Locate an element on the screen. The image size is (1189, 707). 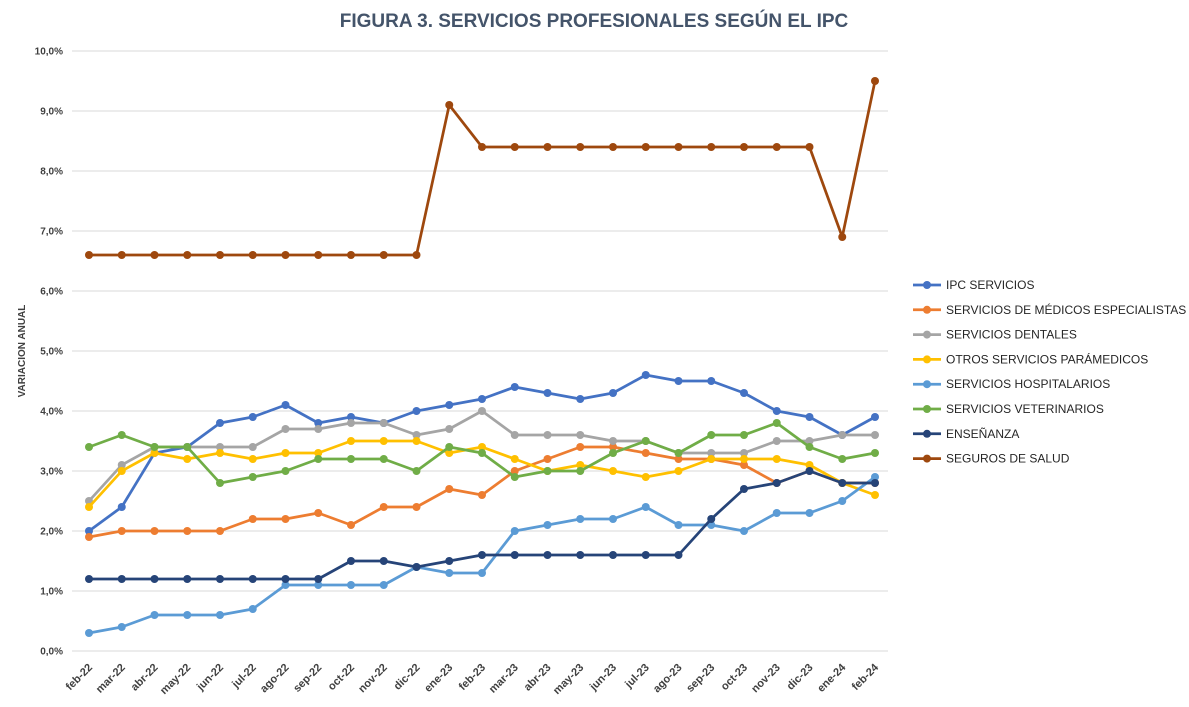
x-tick-label: abr-23 is located at coordinates (538, 678).